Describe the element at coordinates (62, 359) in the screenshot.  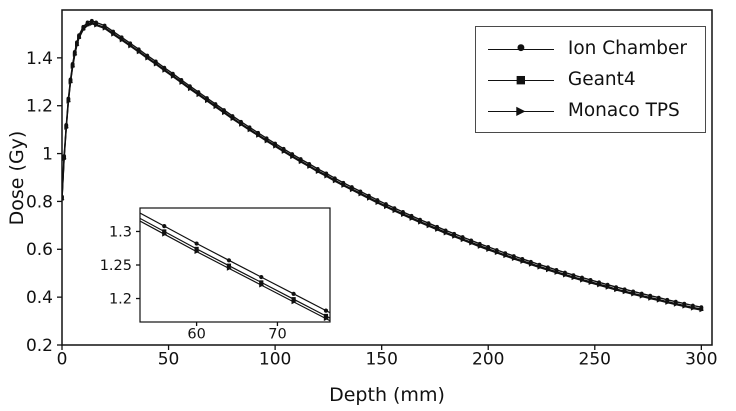
I see `svg-text: 0` at that location.